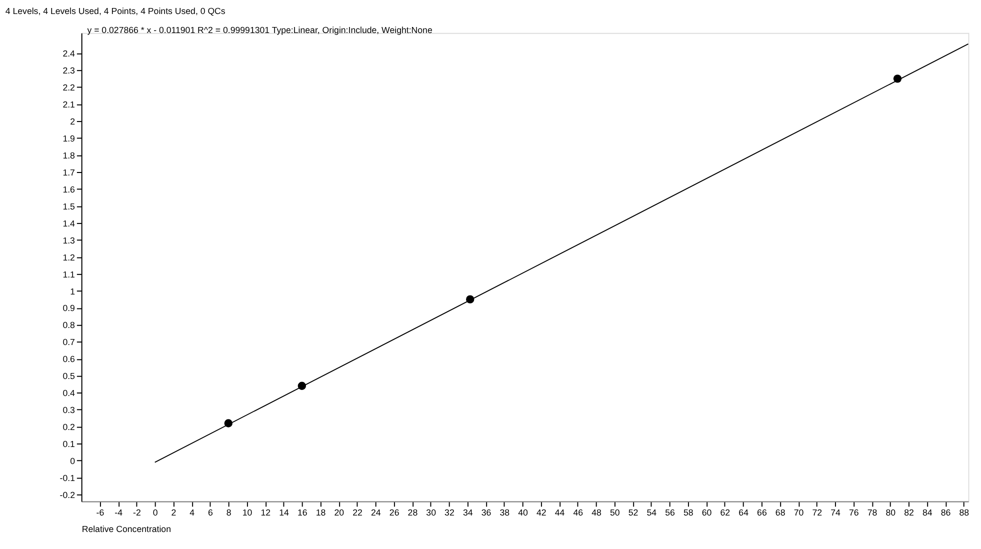 Image resolution: width=981 pixels, height=549 pixels. Describe the element at coordinates (229, 513) in the screenshot. I see `x-tick-label: 8` at that location.